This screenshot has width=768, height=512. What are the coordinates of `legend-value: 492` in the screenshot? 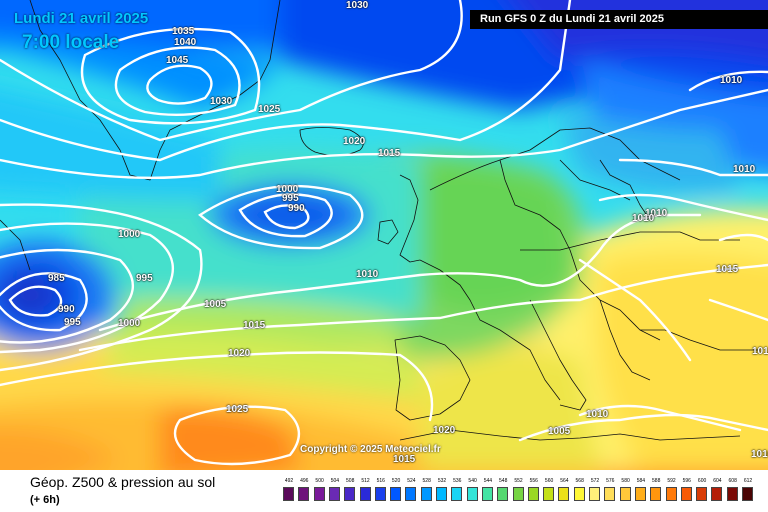 It's located at (289, 481).